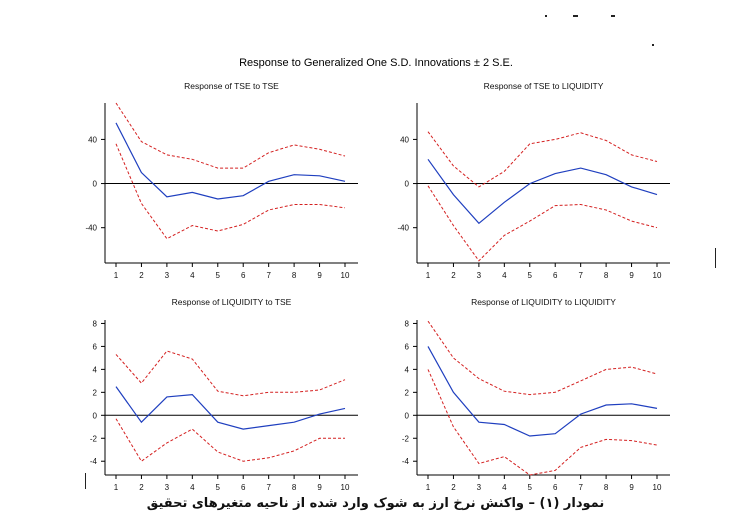 This screenshot has height=531, width=751. Describe the element at coordinates (231, 86) in the screenshot. I see `chart-title: Response of TSE to TSE` at that location.